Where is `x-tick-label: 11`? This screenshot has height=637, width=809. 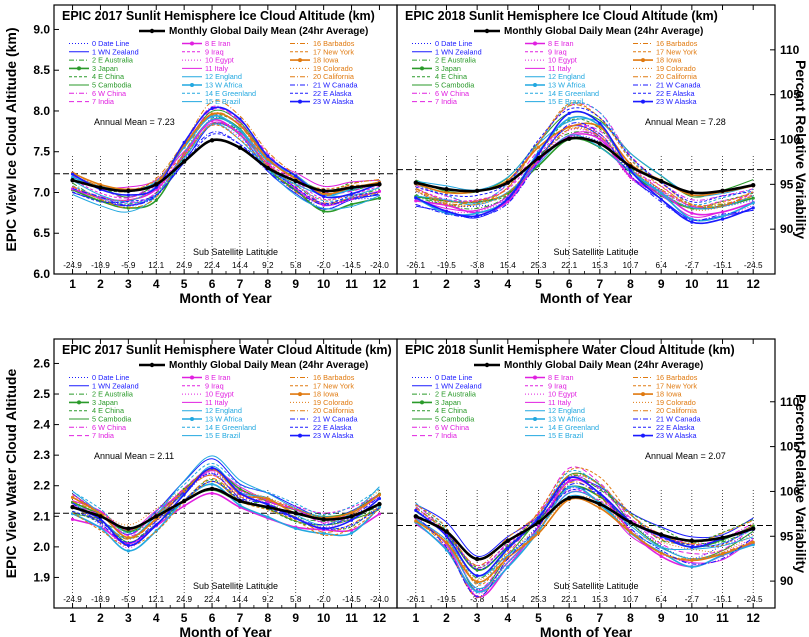 x-tick-label: 11 is located at coordinates (722, 618).